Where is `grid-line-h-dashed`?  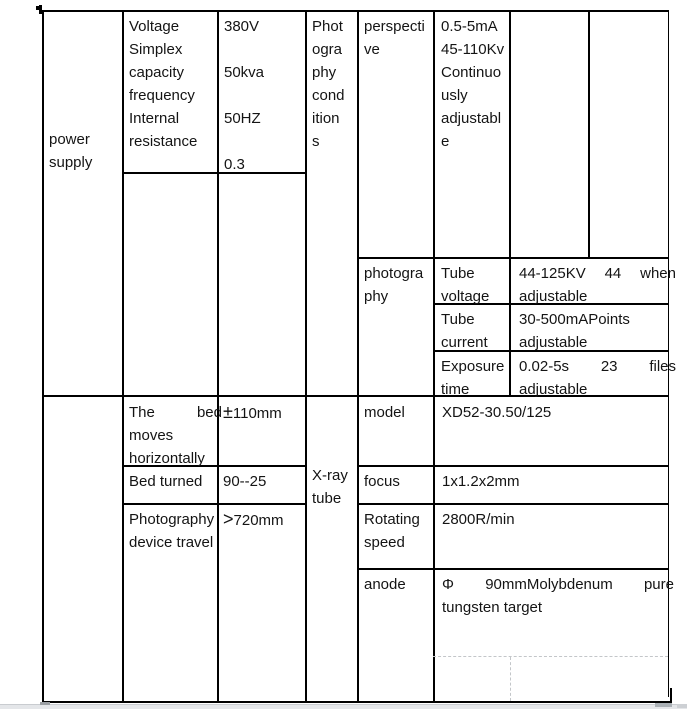 grid-line-h-dashed is located at coordinates (550, 656).